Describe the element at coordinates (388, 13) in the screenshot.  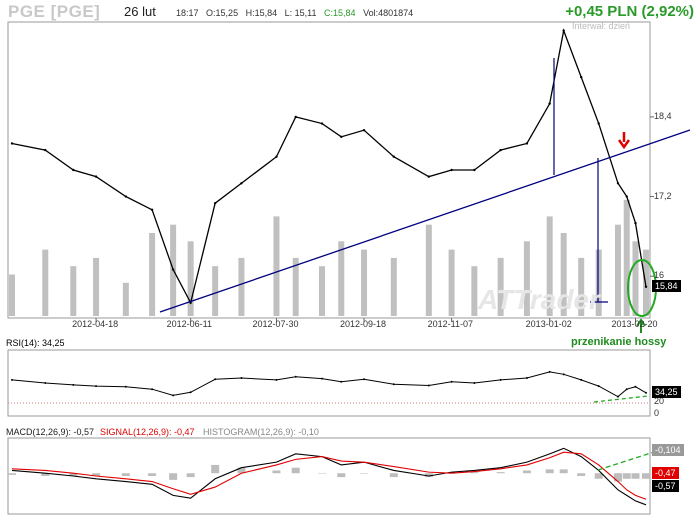
I see `volume-value: Vol:4801874` at that location.